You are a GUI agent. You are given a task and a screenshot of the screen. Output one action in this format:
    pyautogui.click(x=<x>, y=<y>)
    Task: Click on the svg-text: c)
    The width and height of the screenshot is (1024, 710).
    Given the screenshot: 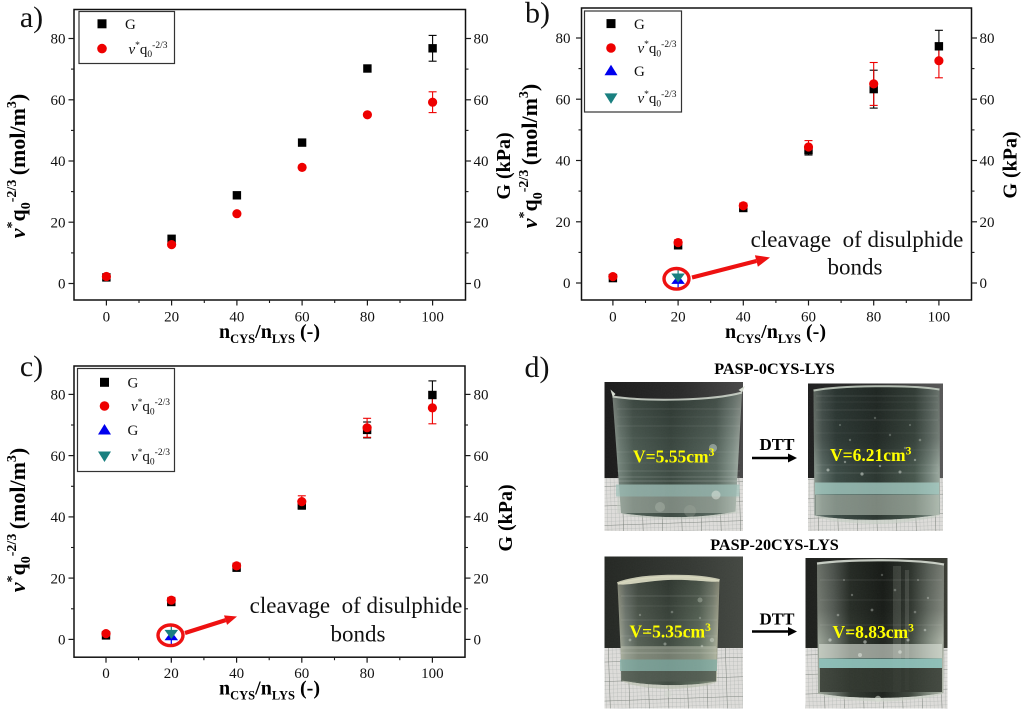 What is the action you would take?
    pyautogui.click(x=31, y=366)
    